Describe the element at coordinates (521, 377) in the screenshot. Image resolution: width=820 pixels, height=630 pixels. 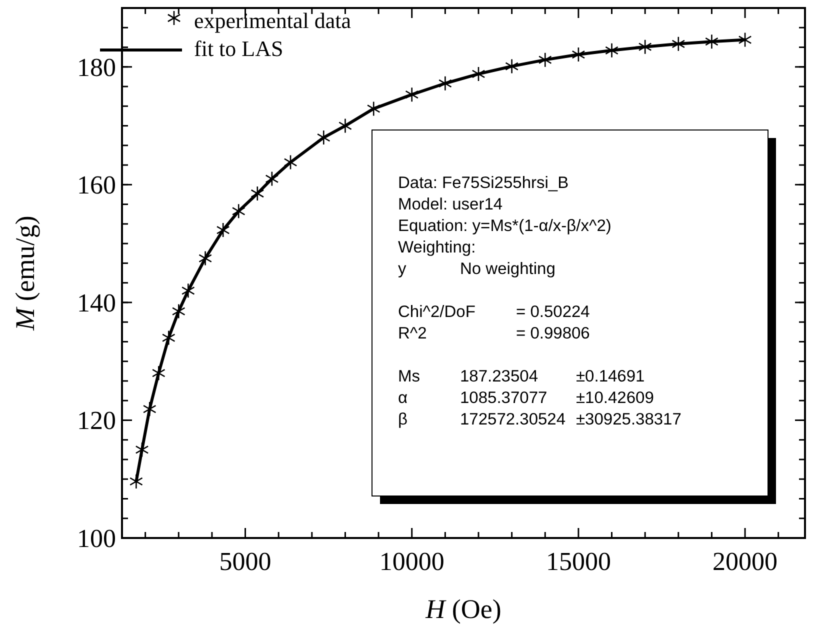
I see `text: Ms 187.23504 ±0.14691` at that location.